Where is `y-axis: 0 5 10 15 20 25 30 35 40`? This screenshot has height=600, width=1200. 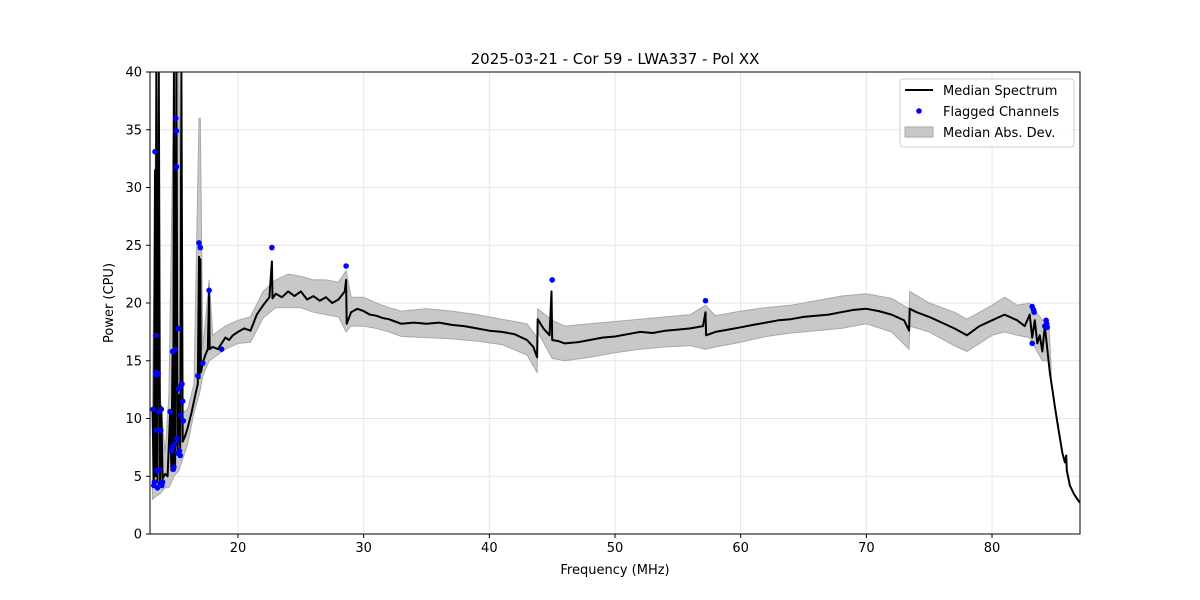
y-axis: 0 5 10 15 20 25 30 35 40 is located at coordinates (137, 304).